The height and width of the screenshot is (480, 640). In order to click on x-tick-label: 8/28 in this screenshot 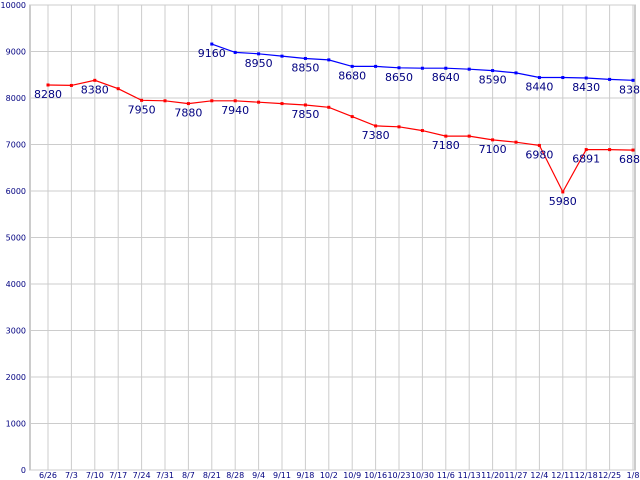, I will do `click(235, 475)`.